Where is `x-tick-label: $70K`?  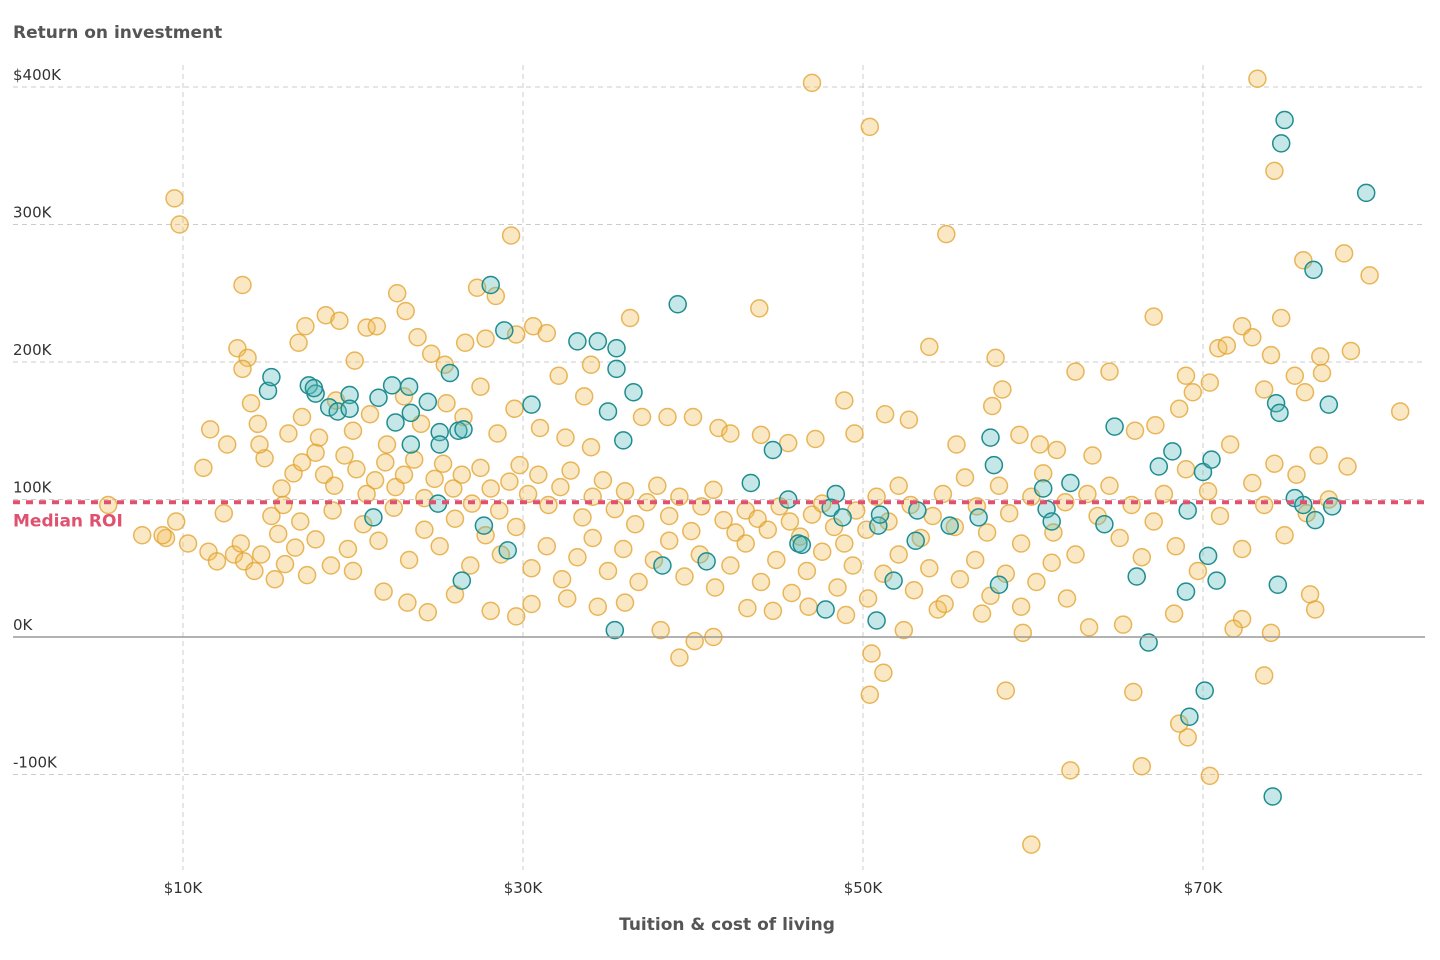
x-tick-label: $70K is located at coordinates (1204, 888).